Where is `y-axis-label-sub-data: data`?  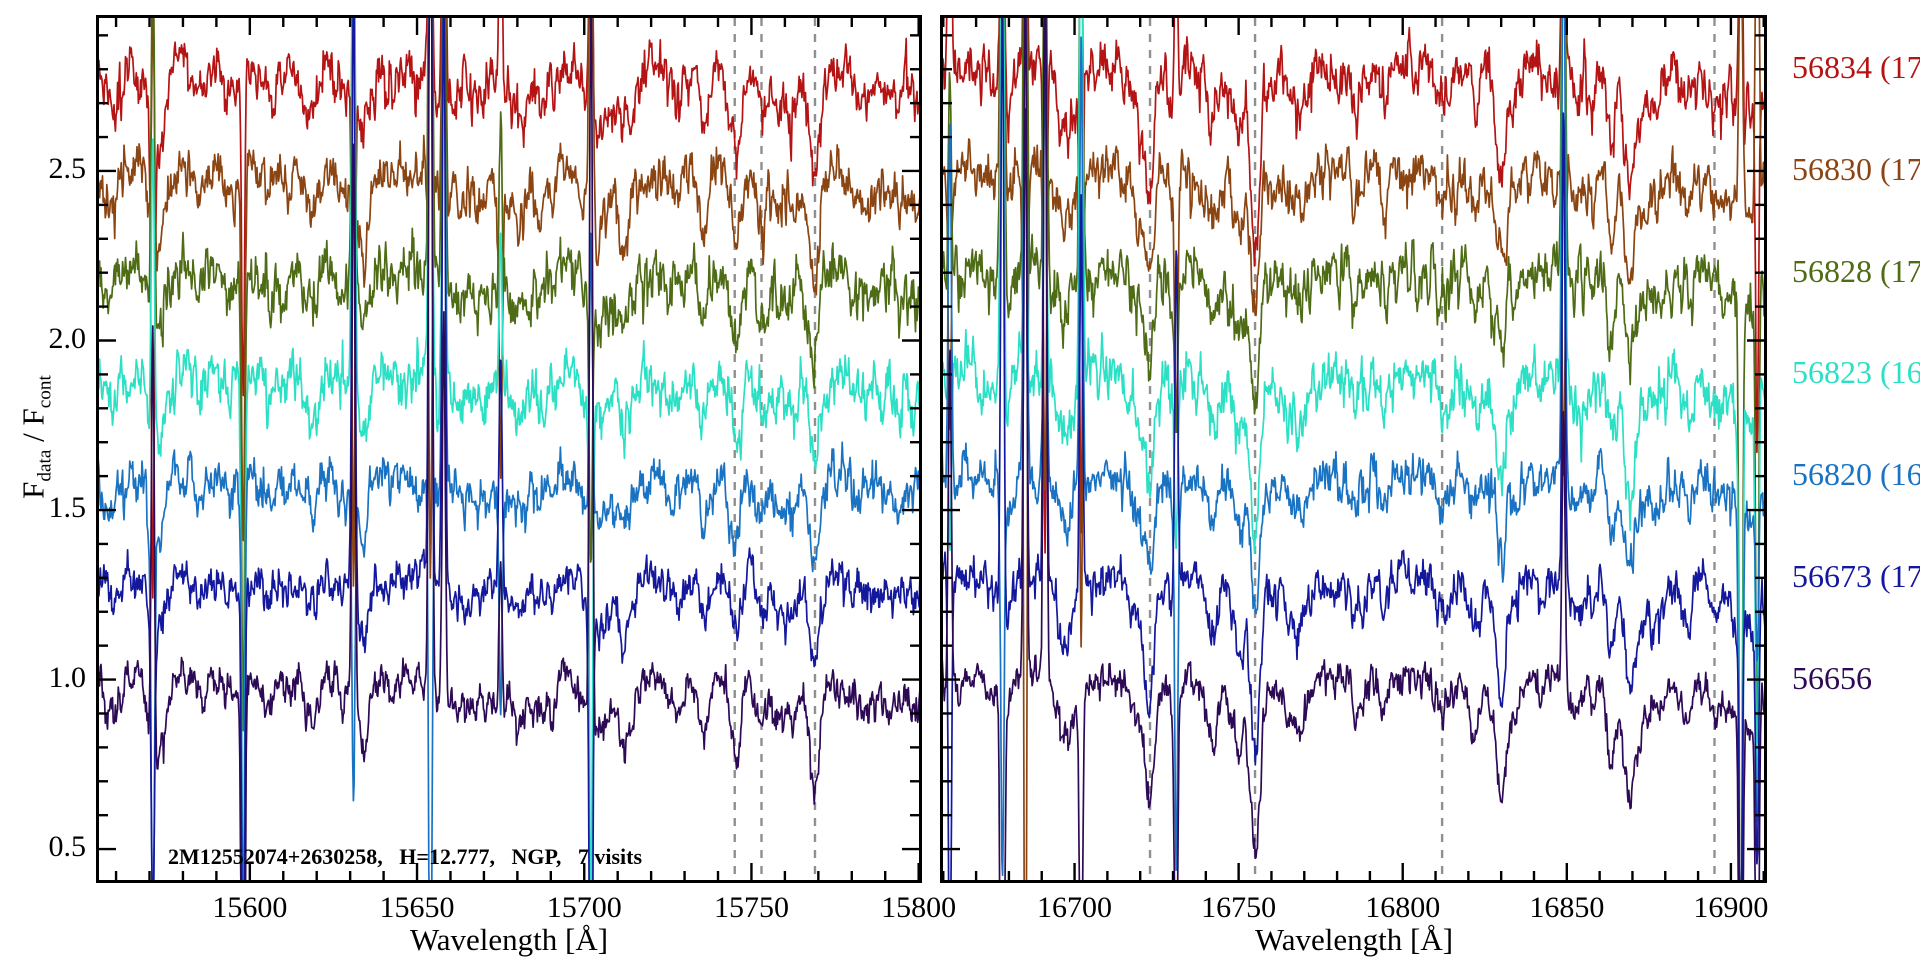 y-axis-label-sub-data: data is located at coordinates (45, 465).